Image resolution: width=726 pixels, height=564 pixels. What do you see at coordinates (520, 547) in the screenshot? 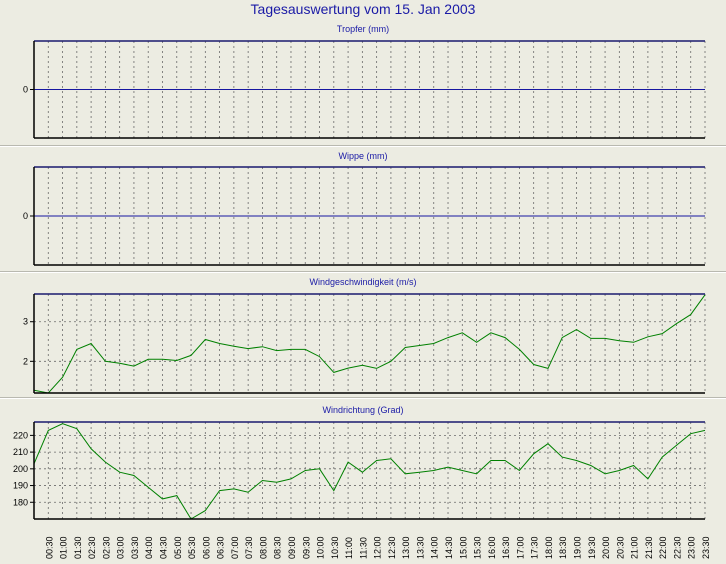
I see `x-tick-label: 17:00` at bounding box center [520, 547].